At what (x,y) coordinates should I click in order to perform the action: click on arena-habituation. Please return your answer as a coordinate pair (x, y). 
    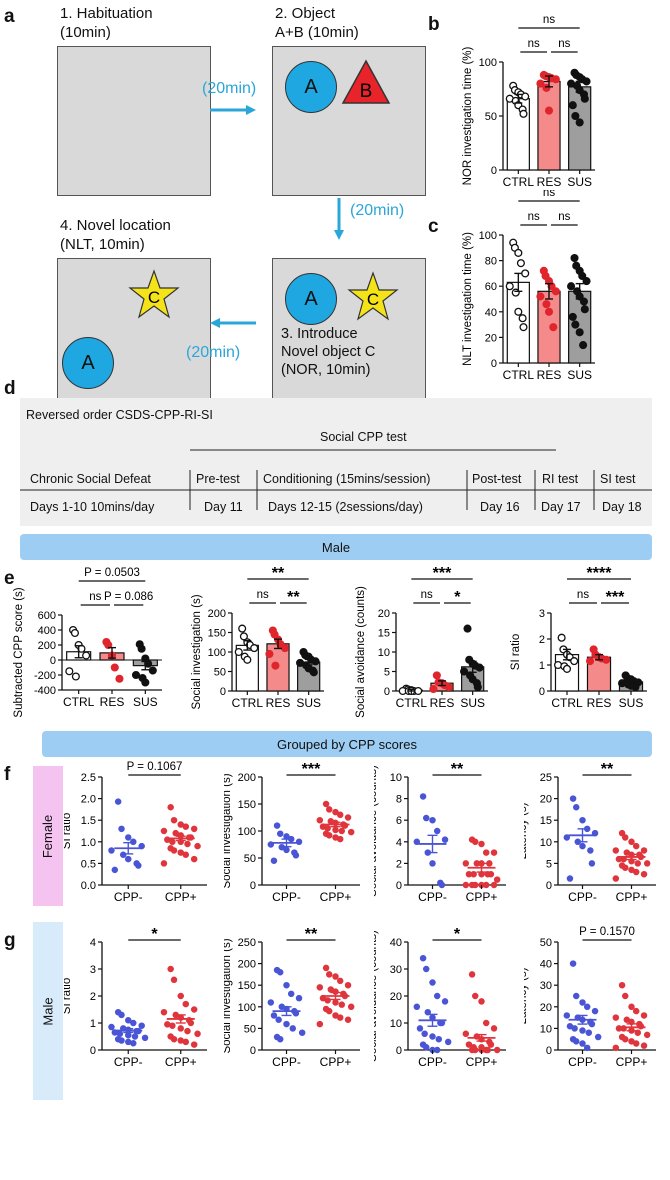
    Looking at the image, I should click on (134, 121).